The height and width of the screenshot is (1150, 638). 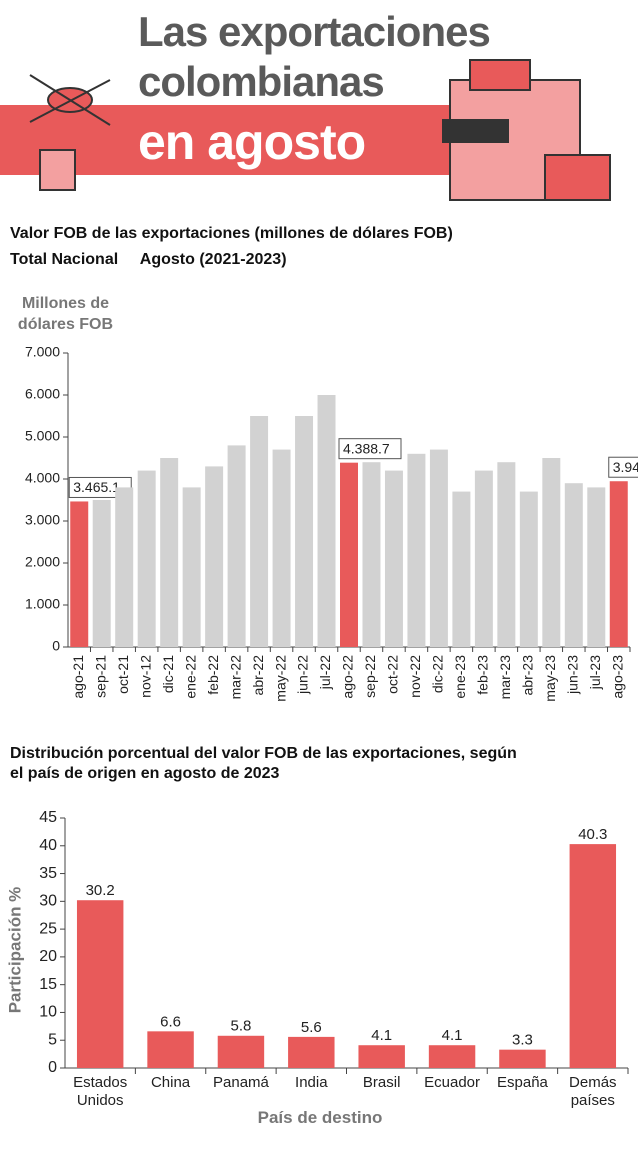 What do you see at coordinates (366, 448) in the screenshot?
I see `value-label: 4.388.7` at bounding box center [366, 448].